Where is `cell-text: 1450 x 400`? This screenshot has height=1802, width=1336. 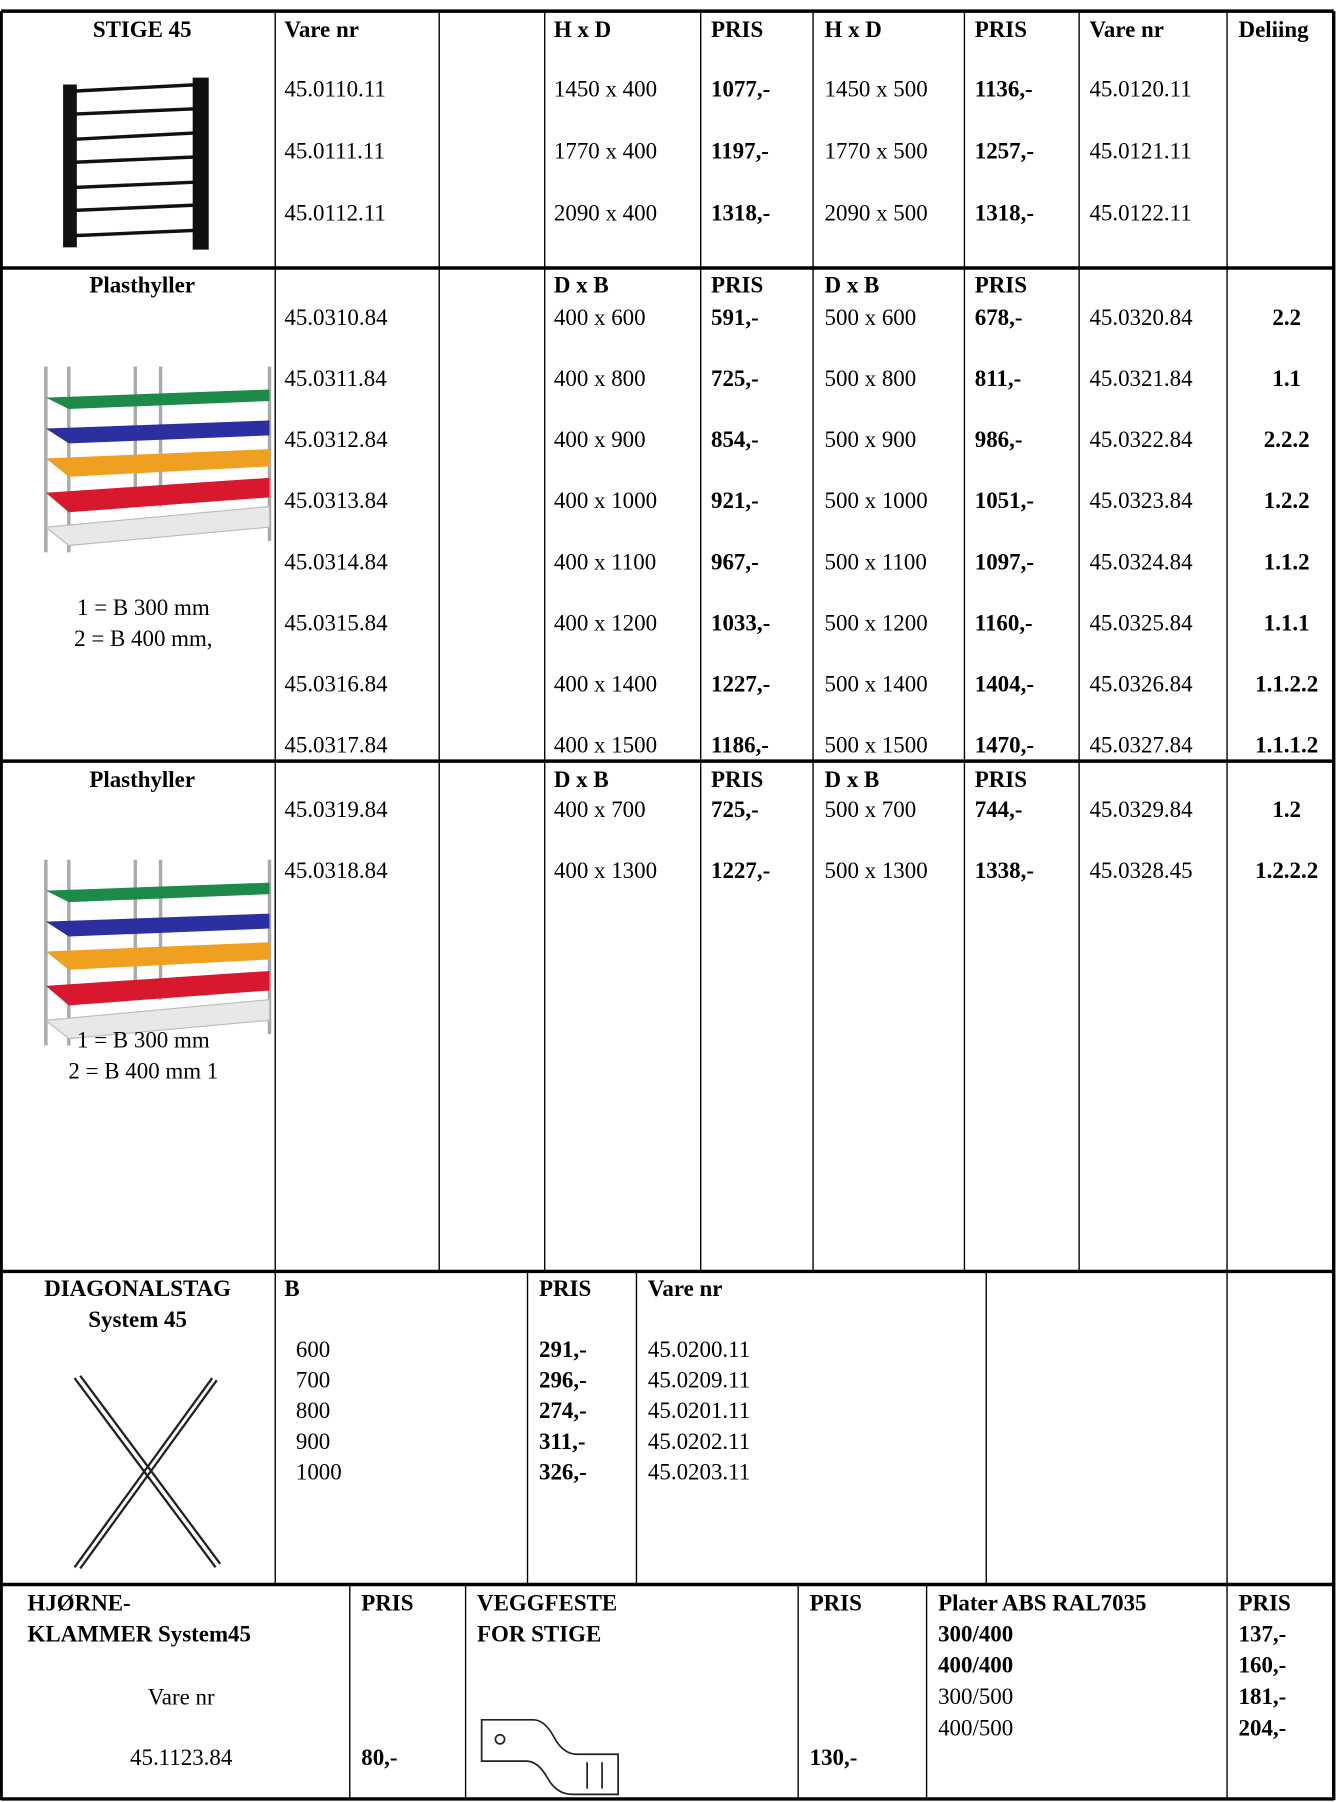 cell-text: 1450 x 400 is located at coordinates (605, 89).